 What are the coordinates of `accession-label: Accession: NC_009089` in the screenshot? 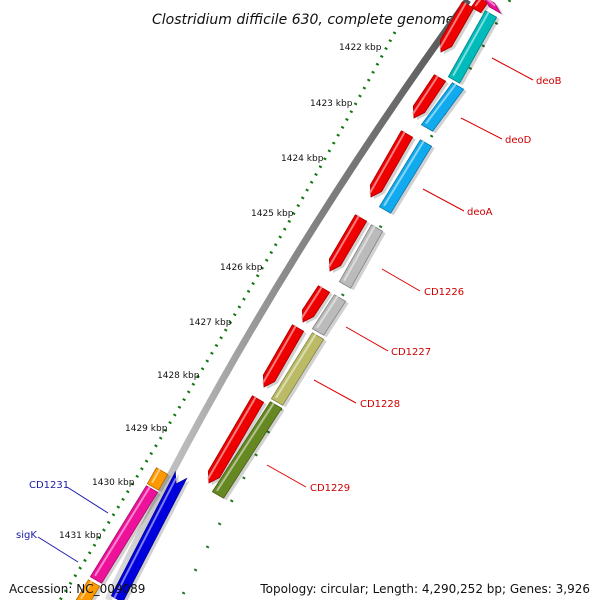 It's located at (77, 589).